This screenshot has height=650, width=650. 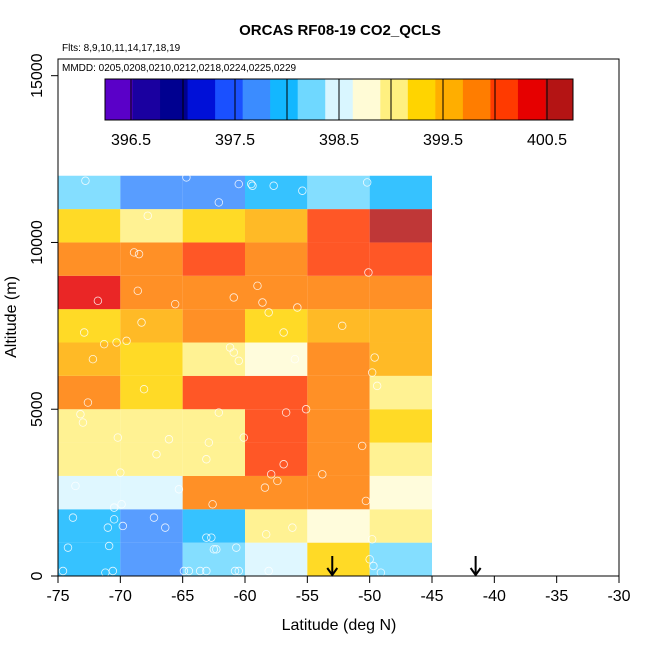 What do you see at coordinates (131, 140) in the screenshot?
I see `colorbar-tick-label: 396.5` at bounding box center [131, 140].